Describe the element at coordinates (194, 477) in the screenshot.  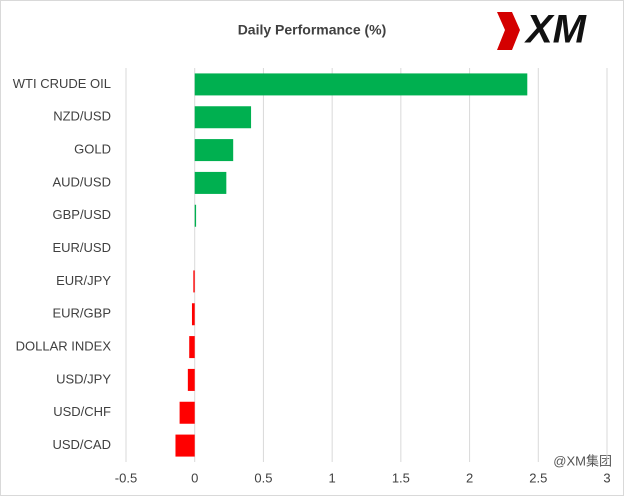
I see `x-tick-label: 0` at that location.